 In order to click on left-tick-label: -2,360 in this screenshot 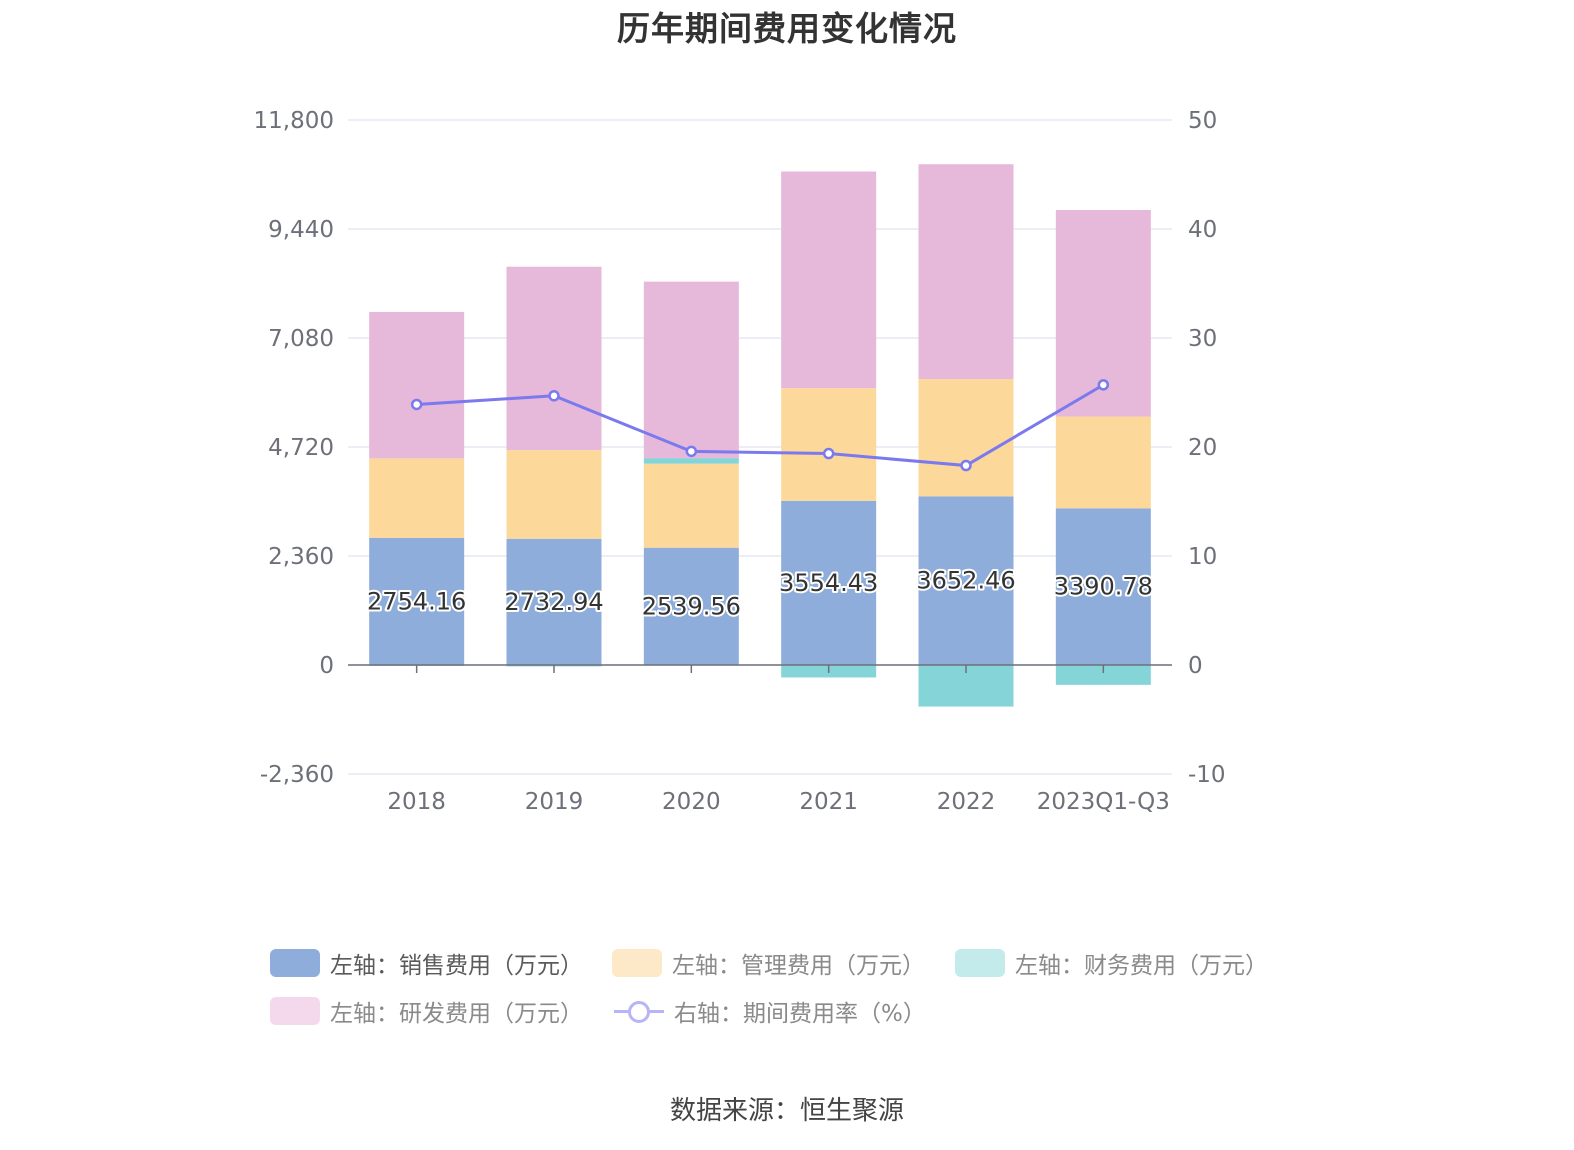, I will do `click(297, 775)`.